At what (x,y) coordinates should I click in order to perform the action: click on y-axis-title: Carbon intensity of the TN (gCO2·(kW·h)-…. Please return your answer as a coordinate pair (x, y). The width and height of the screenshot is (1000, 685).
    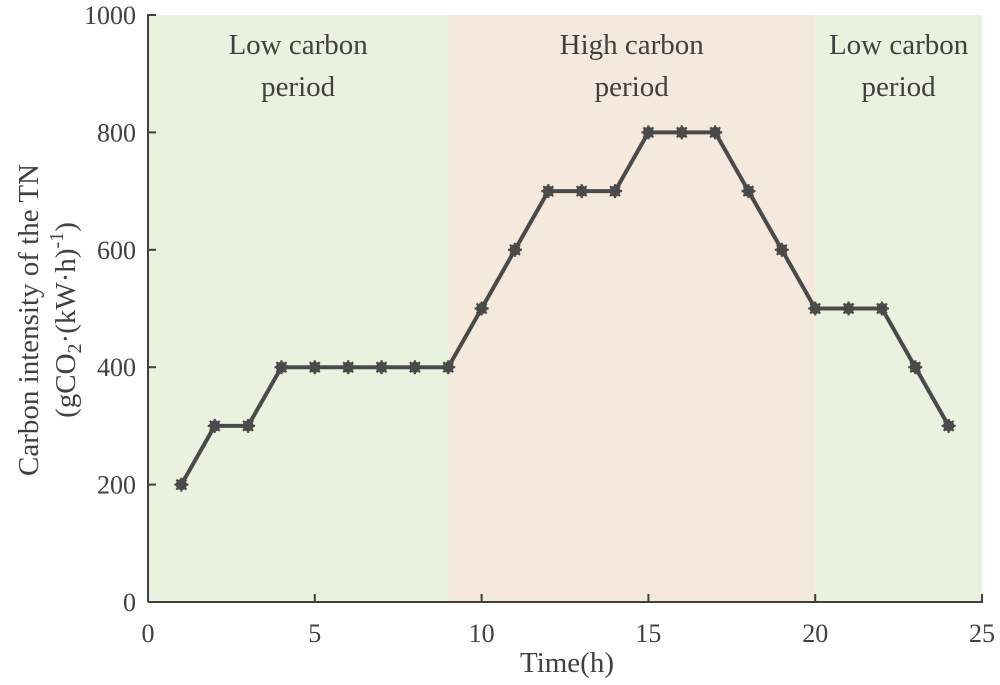
    Looking at the image, I should click on (49, 320).